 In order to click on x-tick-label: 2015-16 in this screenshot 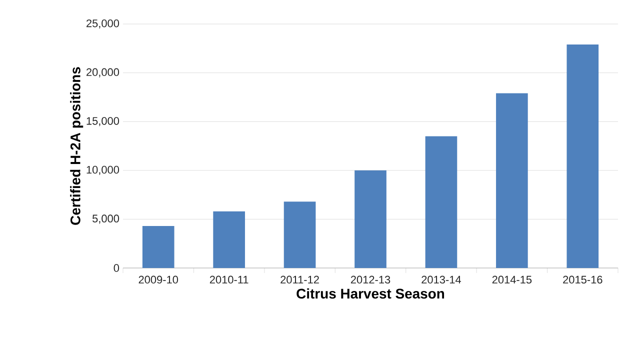, I will do `click(582, 280)`.